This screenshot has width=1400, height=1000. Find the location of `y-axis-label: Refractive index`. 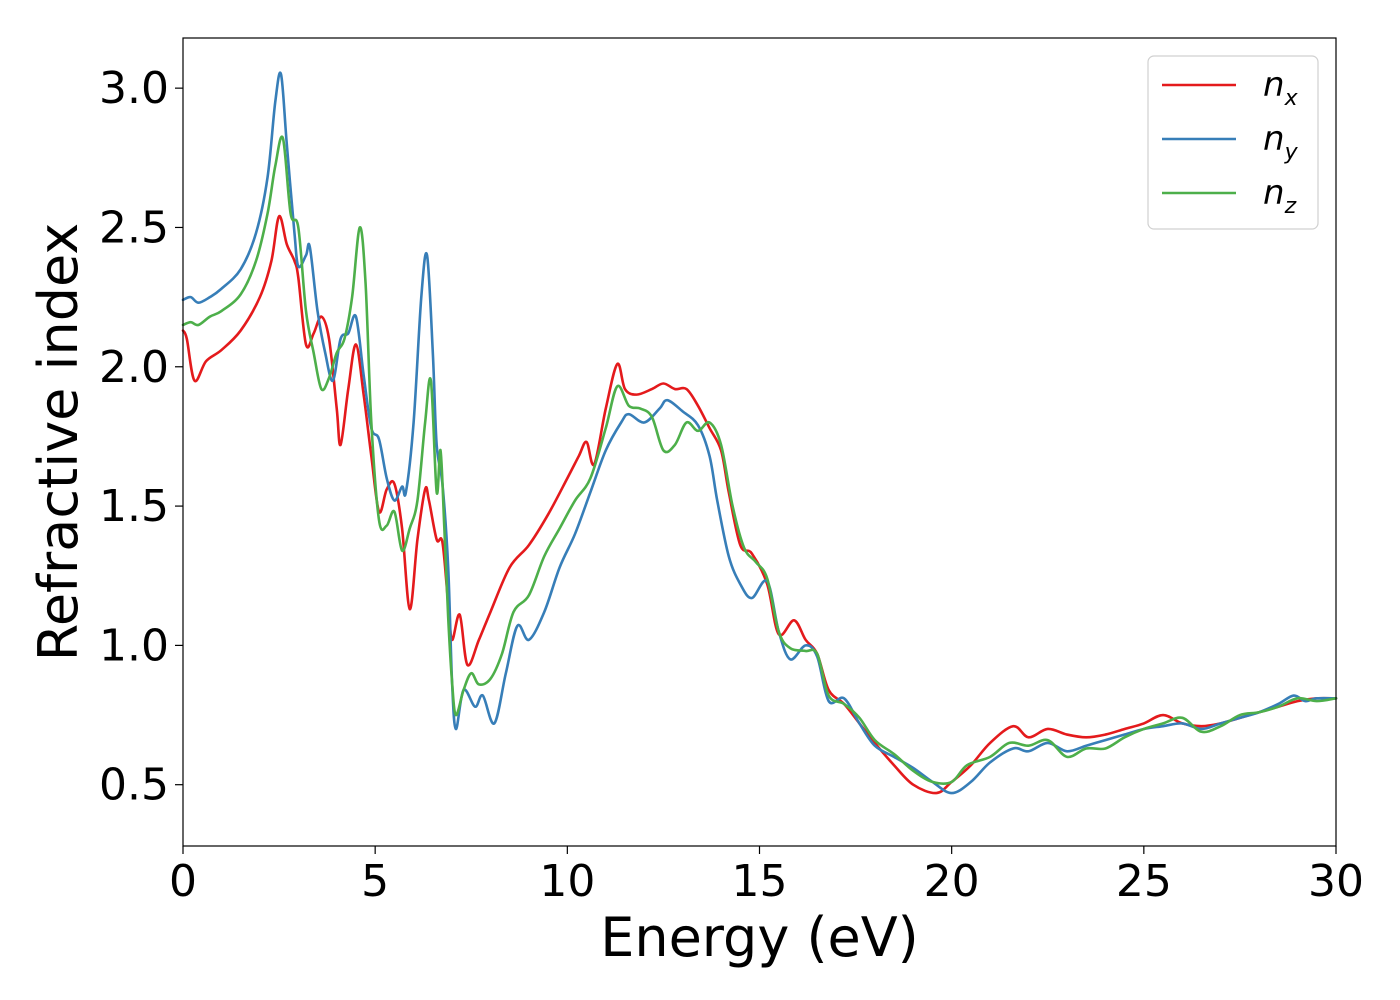

y-axis-label: Refractive index is located at coordinates (58, 442).